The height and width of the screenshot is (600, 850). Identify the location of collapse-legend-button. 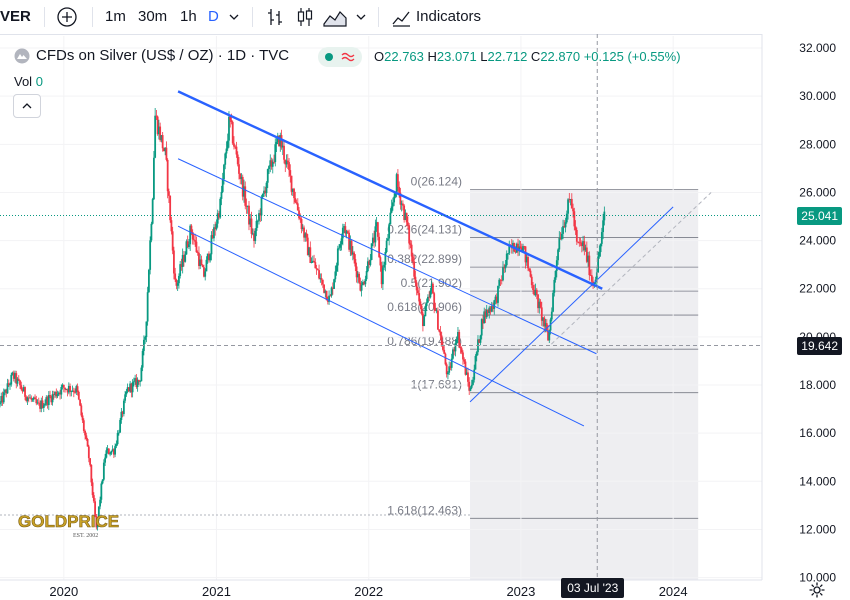
(27, 106).